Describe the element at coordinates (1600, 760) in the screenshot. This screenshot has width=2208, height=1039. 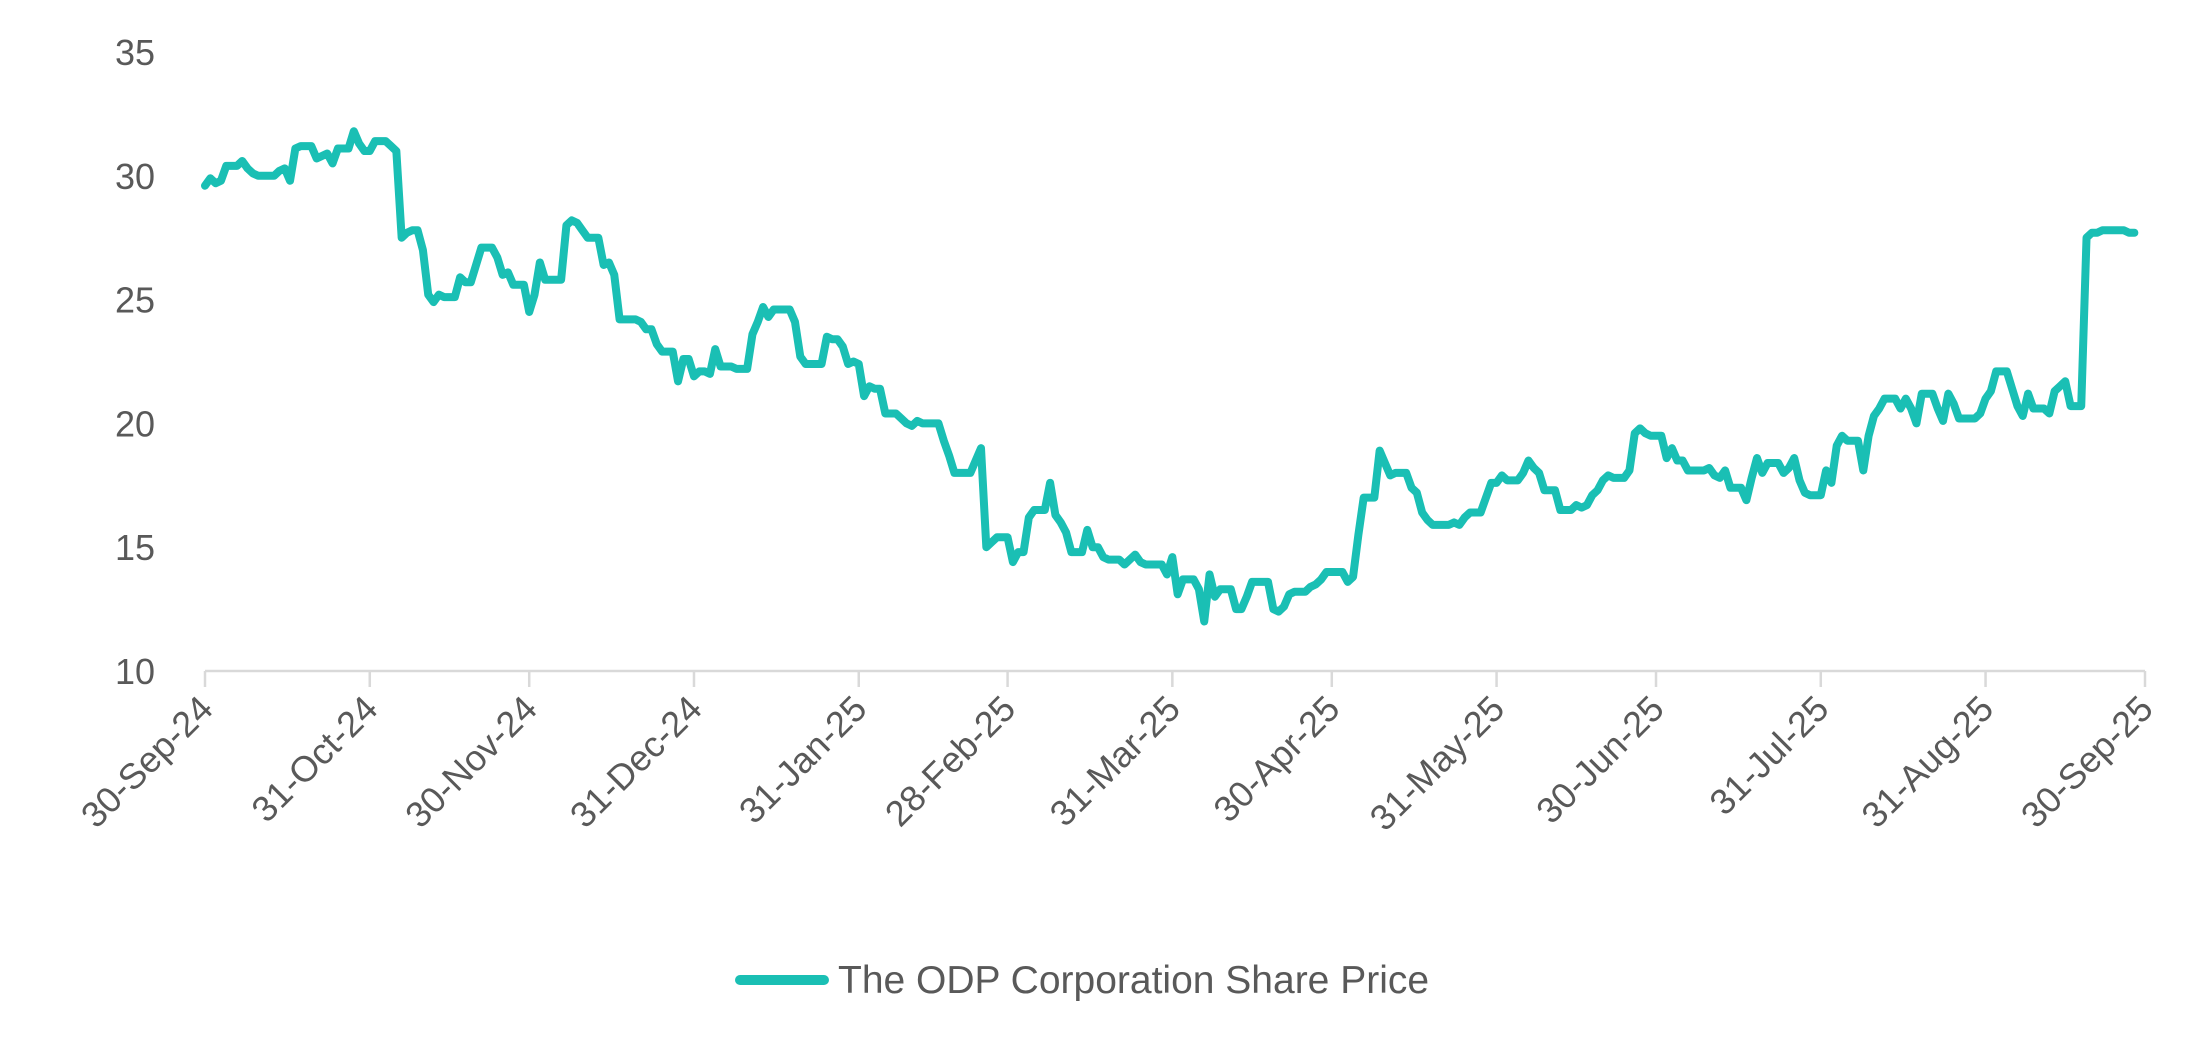
I see `x-tick-label: 30-Jun-25` at that location.